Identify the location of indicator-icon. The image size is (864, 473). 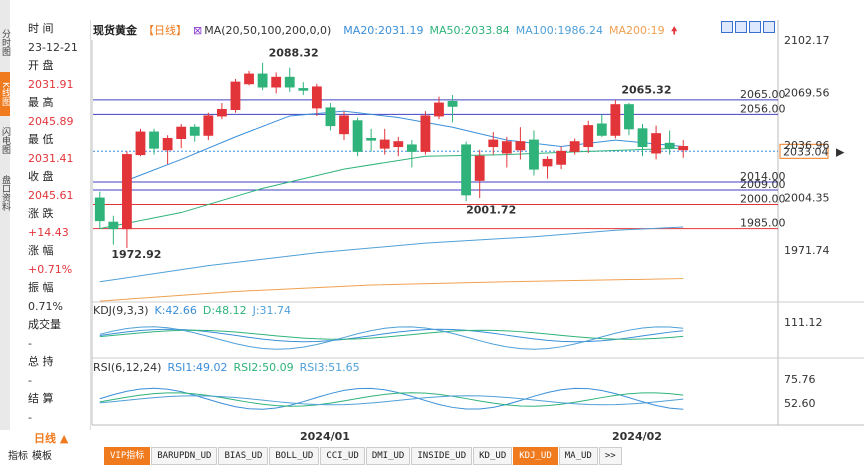
(769, 27).